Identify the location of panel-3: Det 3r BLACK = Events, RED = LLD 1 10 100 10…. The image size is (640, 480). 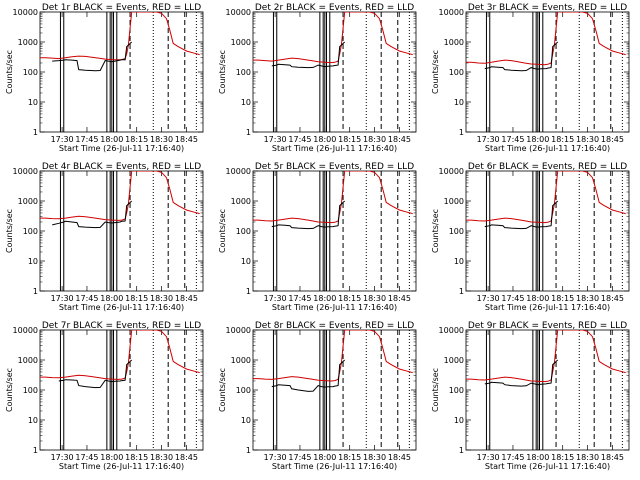
(530, 78).